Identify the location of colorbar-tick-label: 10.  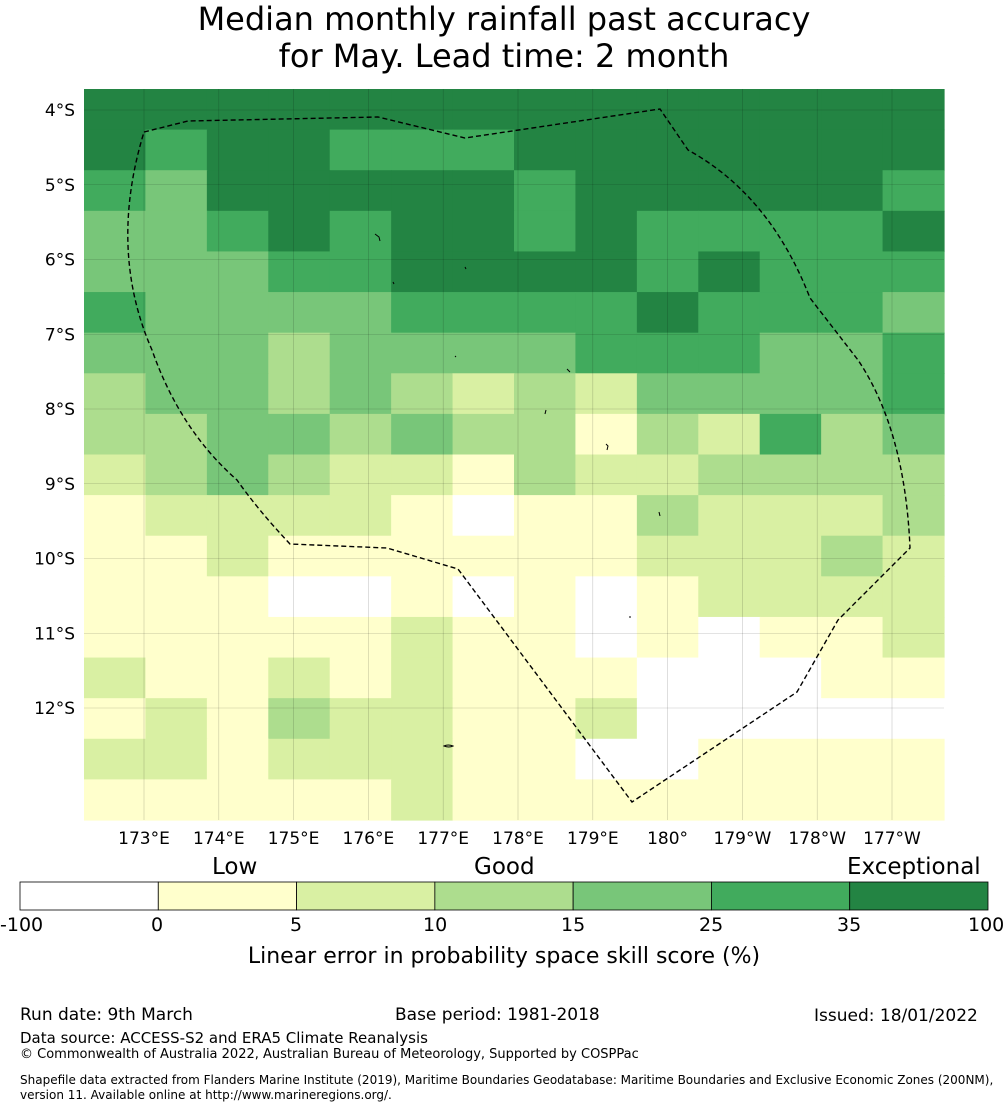
(435, 925).